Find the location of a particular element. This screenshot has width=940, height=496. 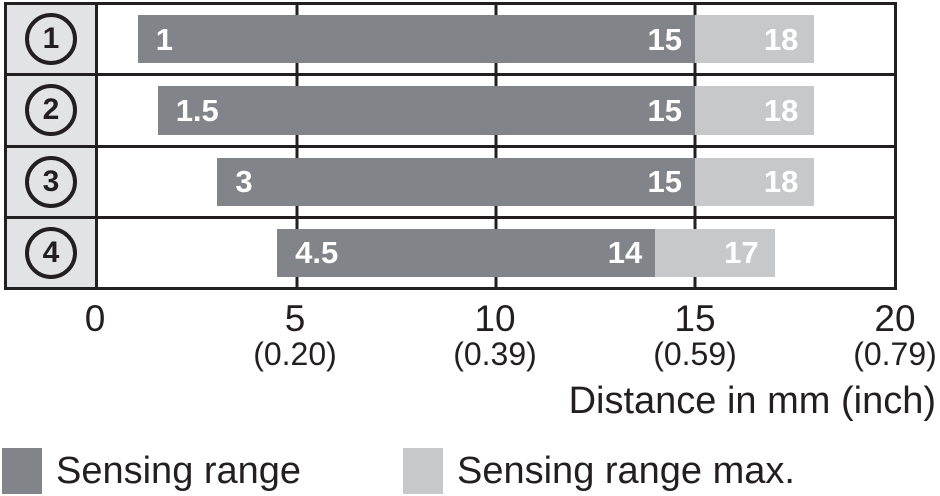

x-tick-10: 10 (0.39) is located at coordinates (495, 335).